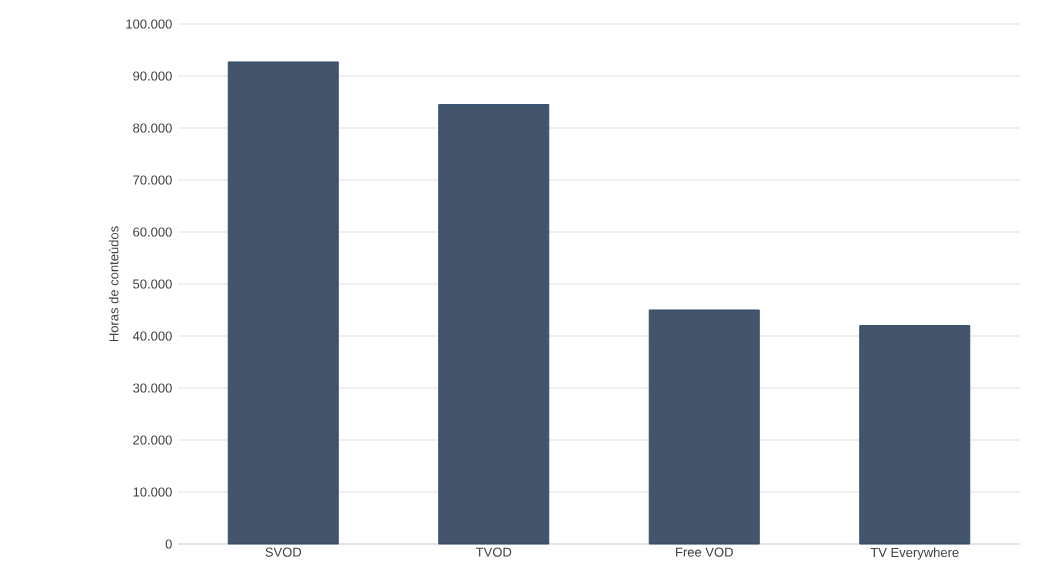 This screenshot has height=588, width=1050. I want to click on x-tick-label: TVOD, so click(494, 552).